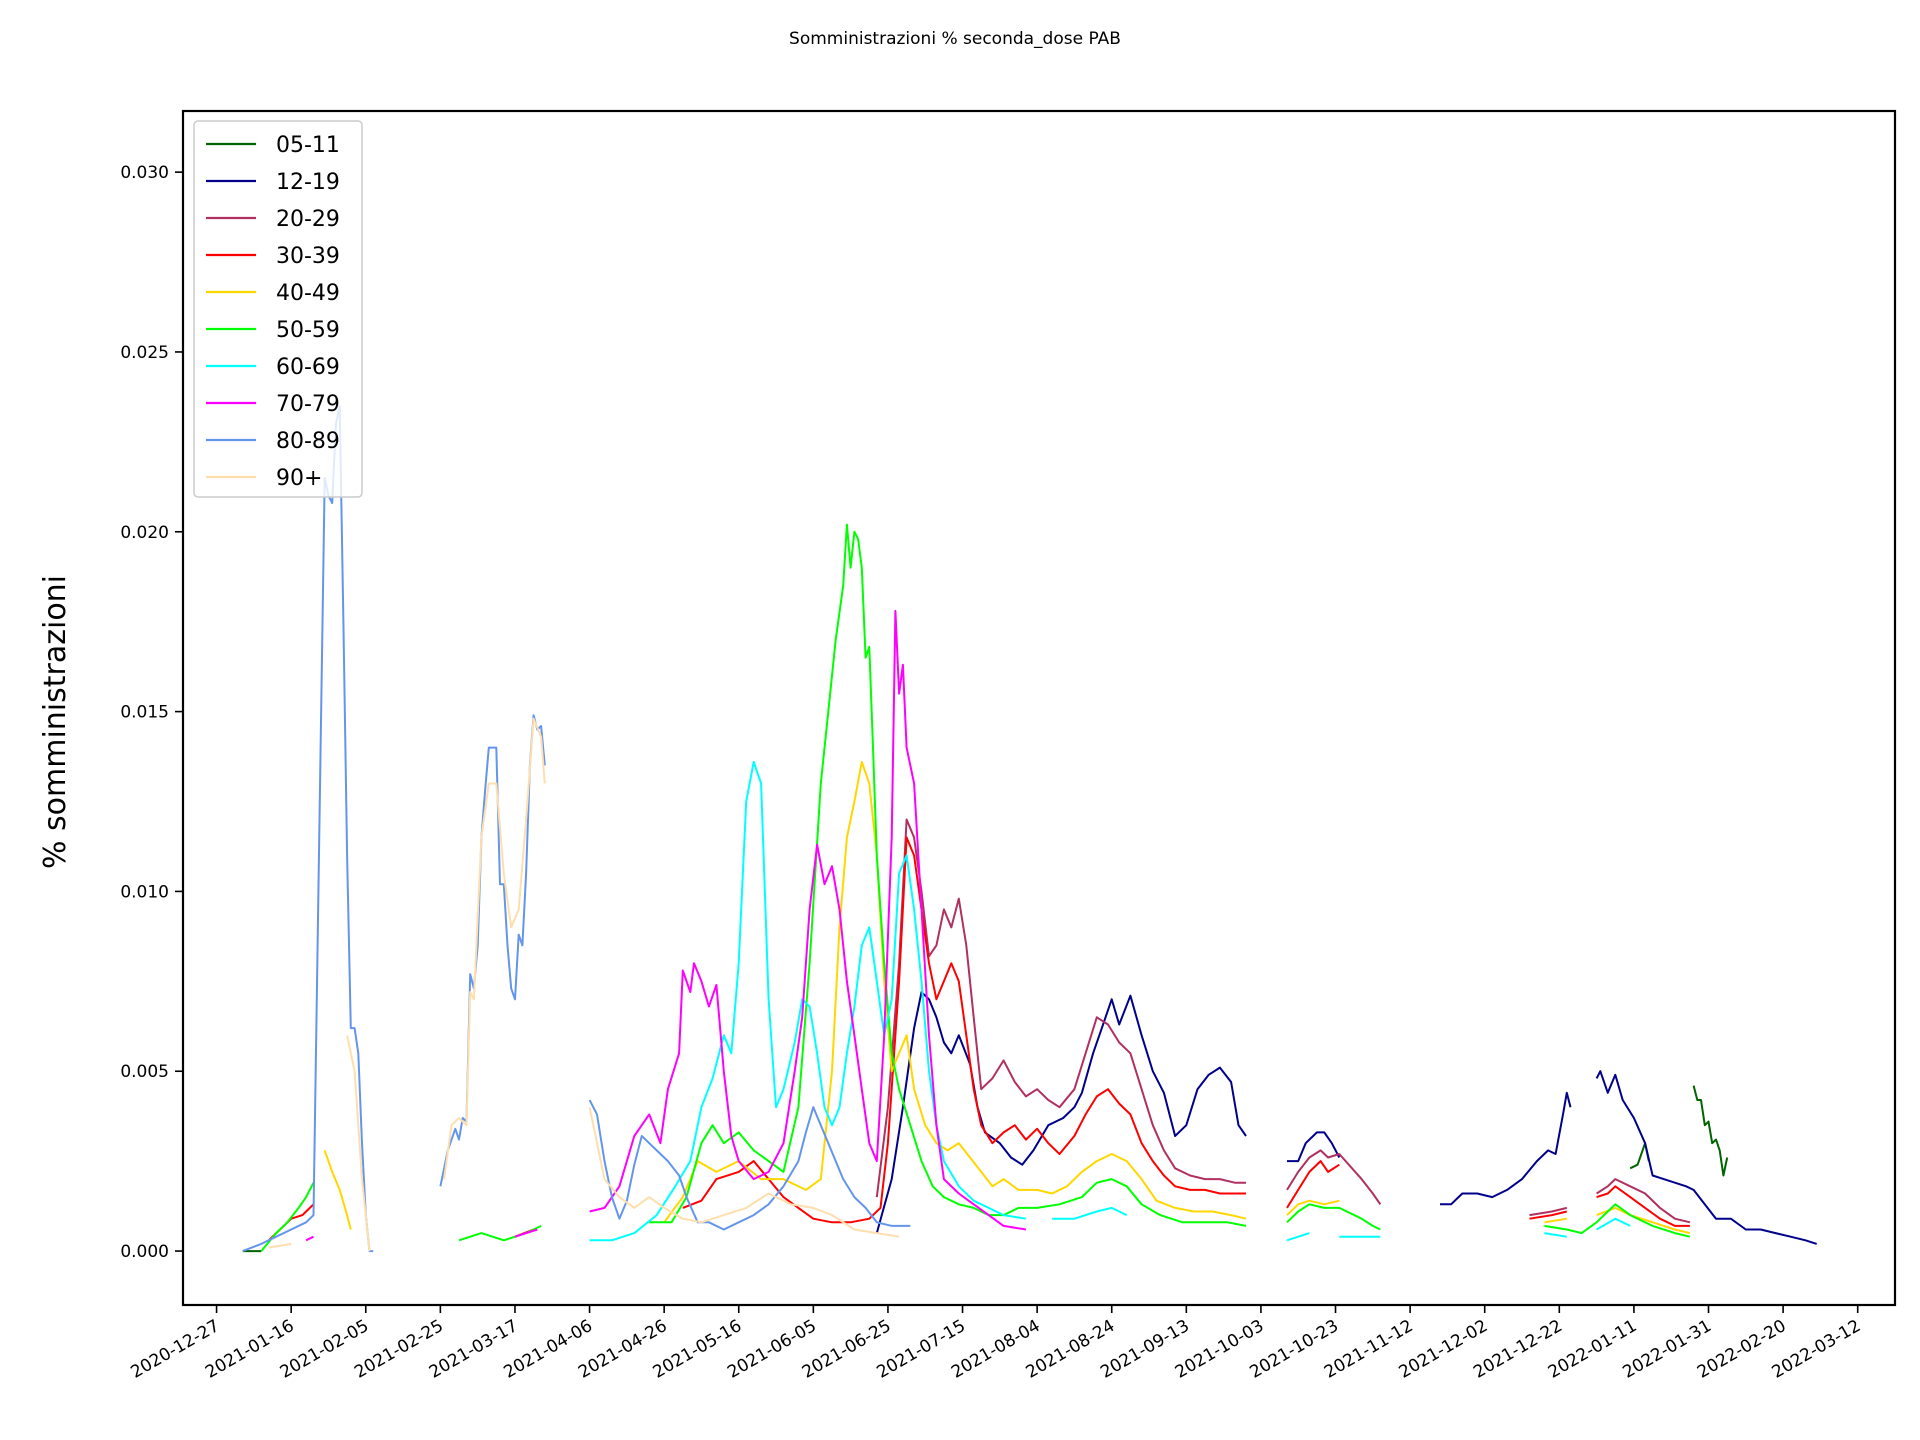  What do you see at coordinates (299, 478) in the screenshot?
I see `legend-label-90+: 90+` at bounding box center [299, 478].